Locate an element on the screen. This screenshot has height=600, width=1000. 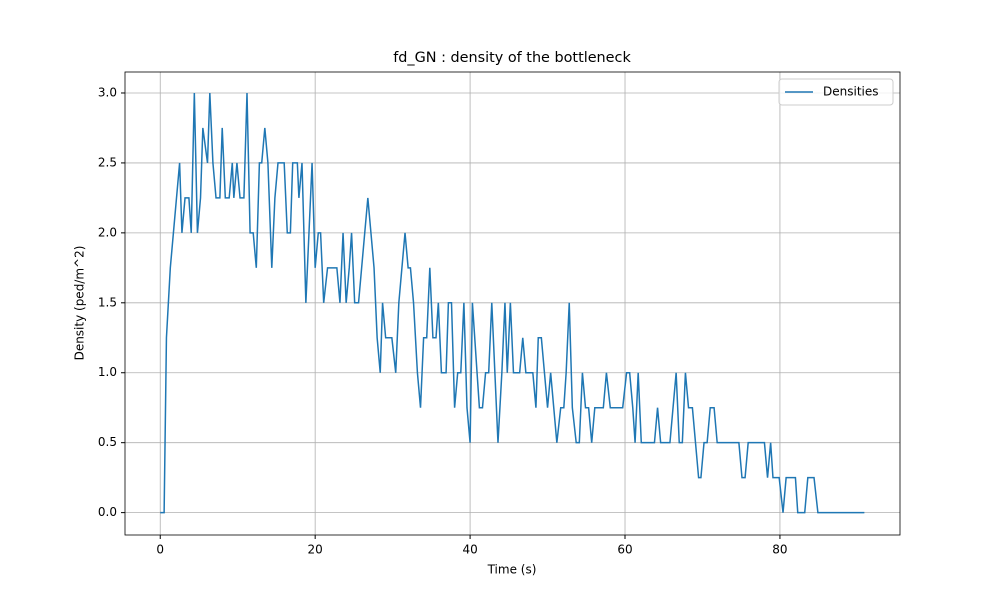
y-tick-label: 0.0 is located at coordinates (107, 512).